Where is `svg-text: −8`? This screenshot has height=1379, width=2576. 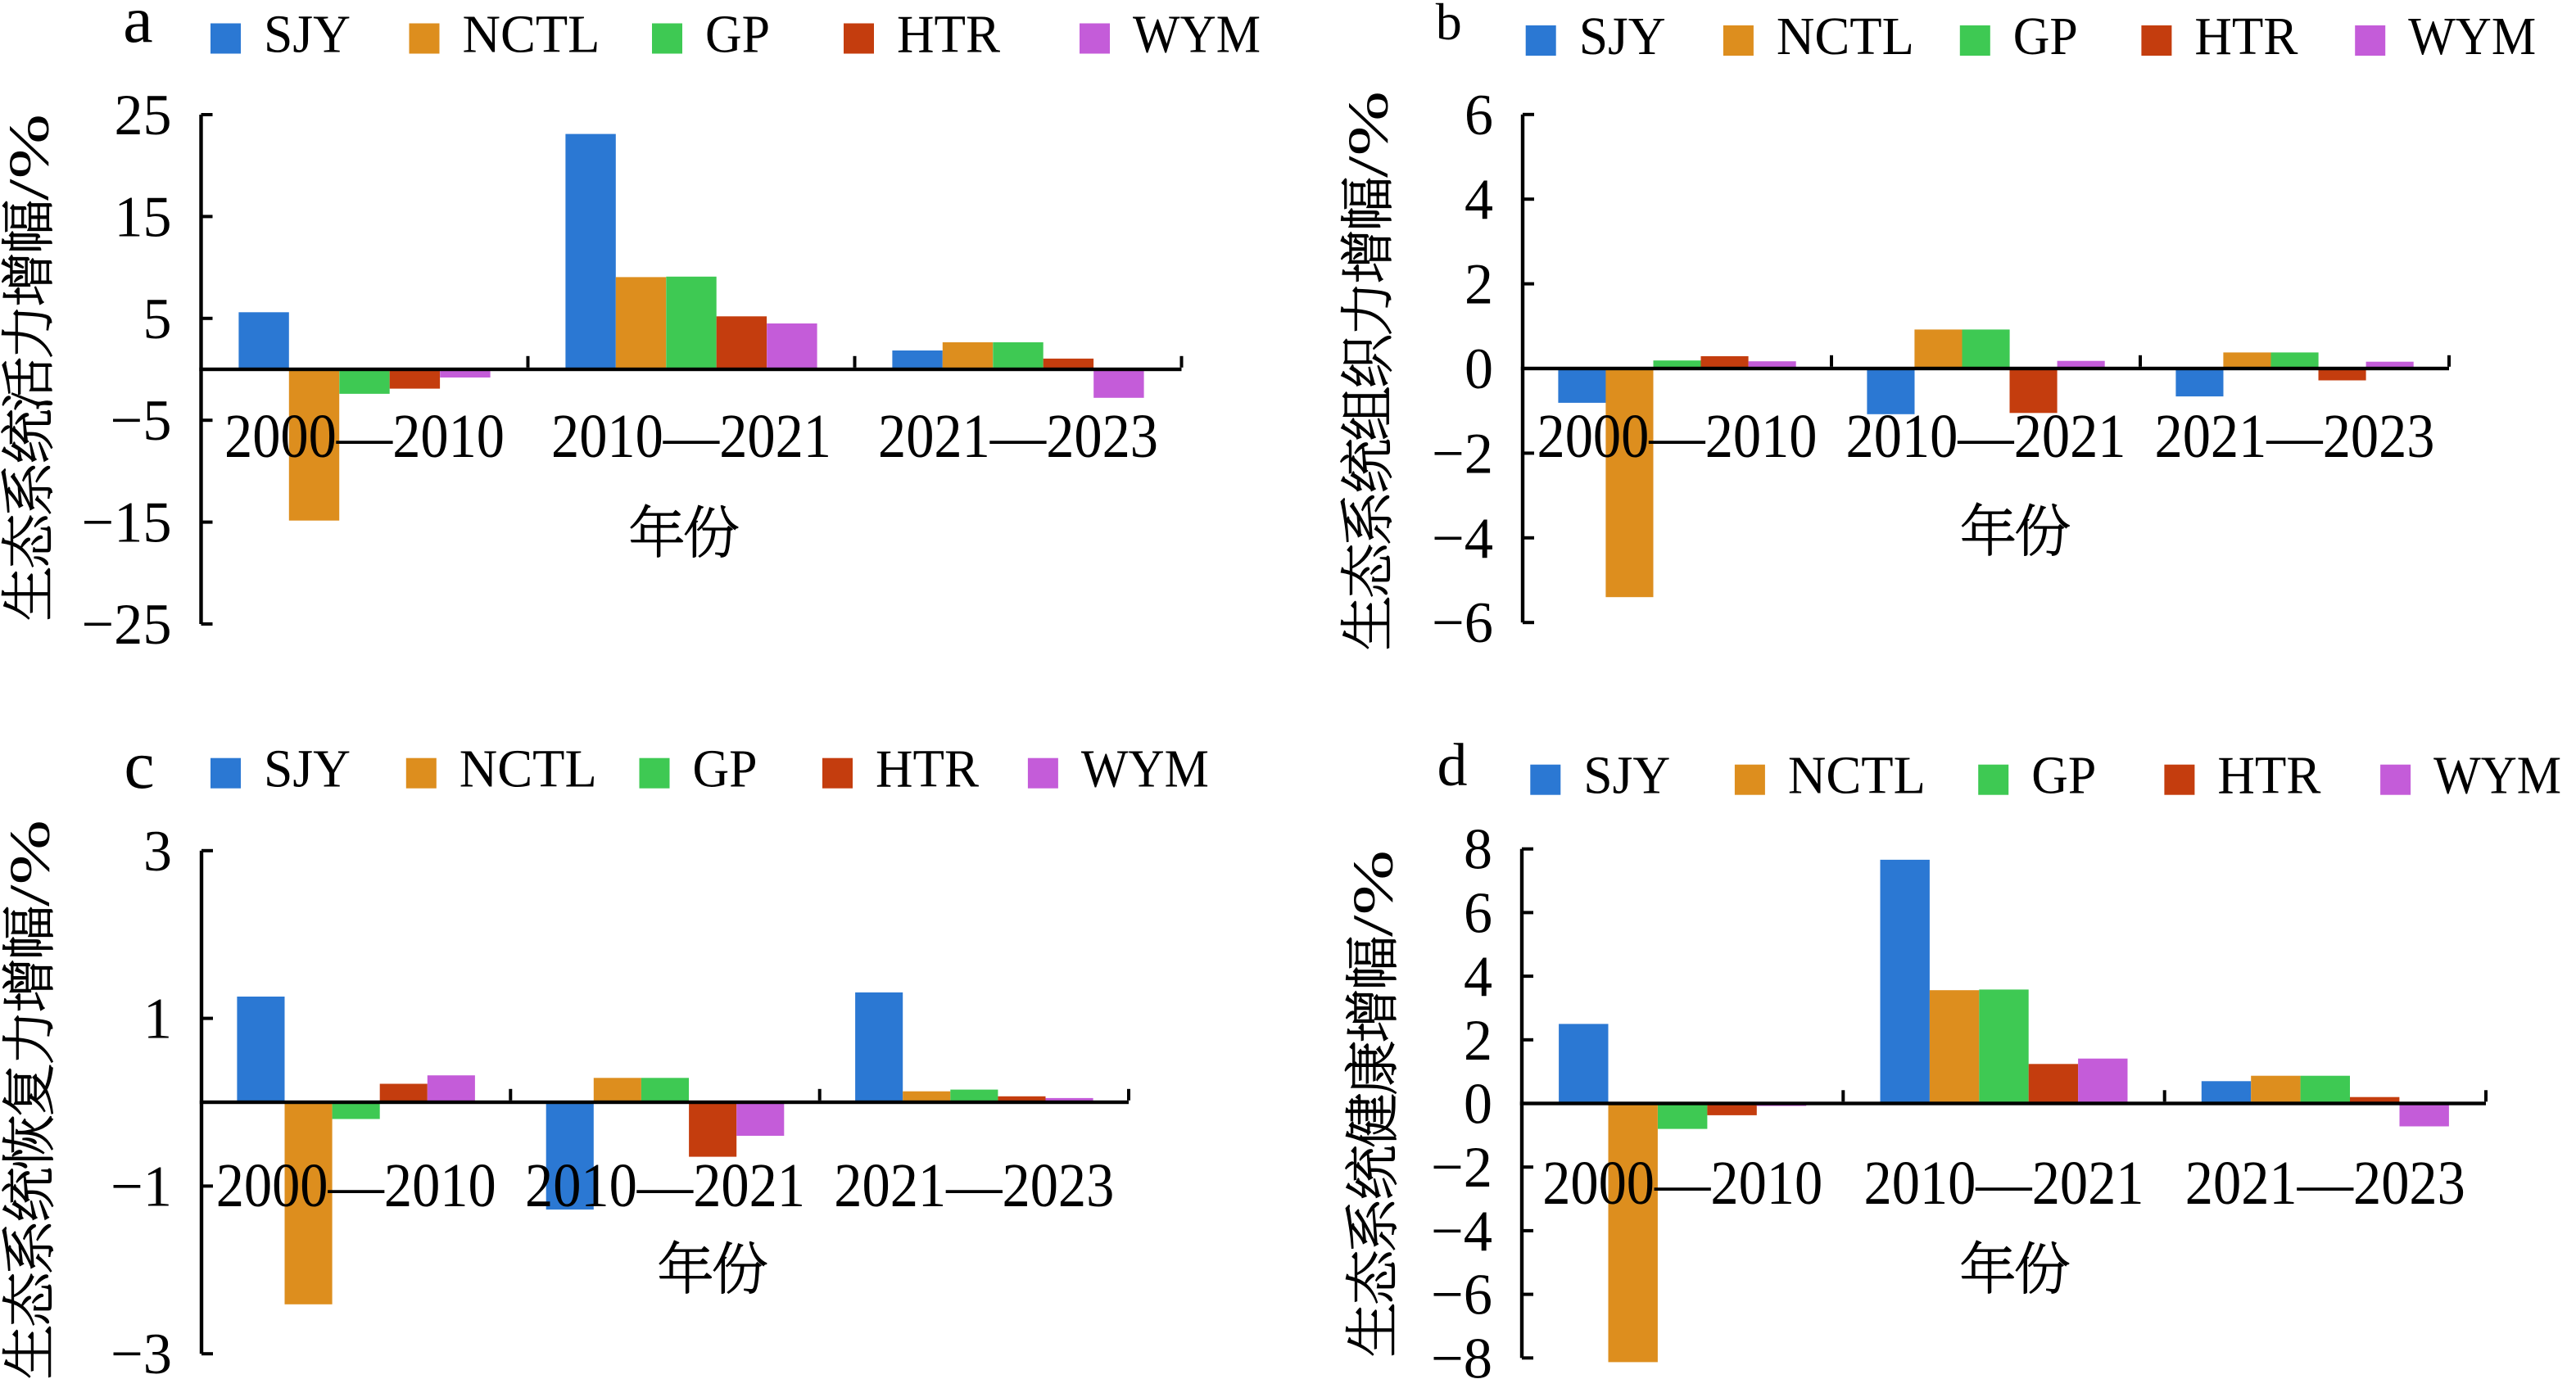 svg-text: −8 is located at coordinates (1461, 1353).